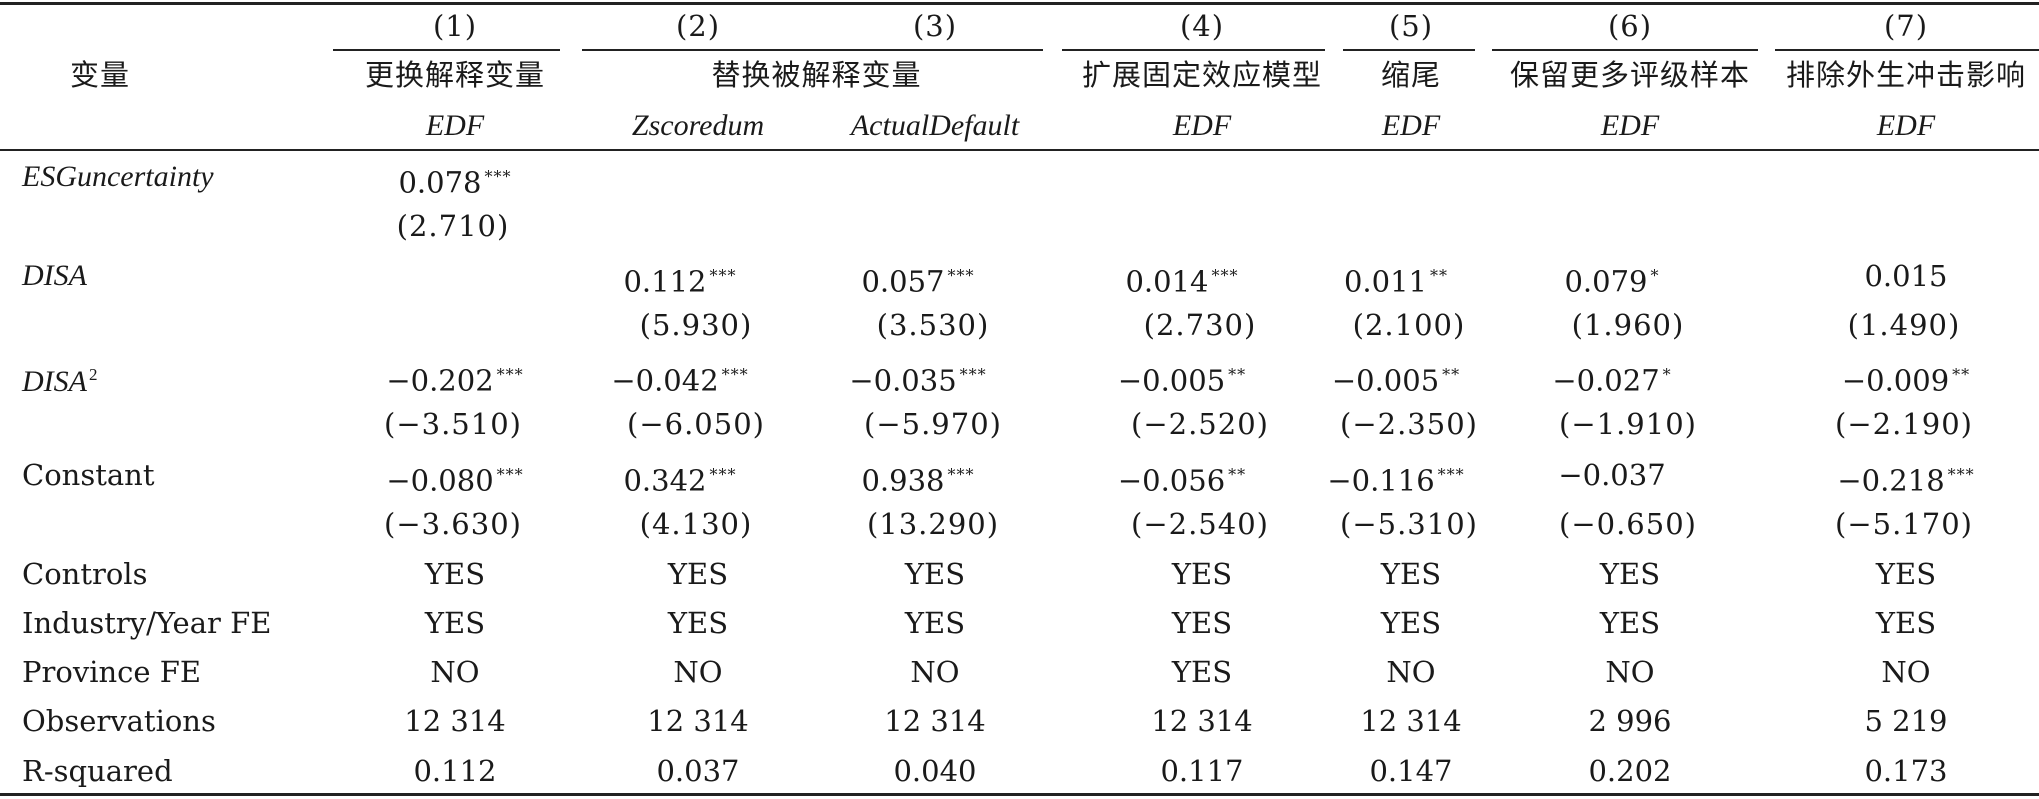  Describe the element at coordinates (1409, 524) in the screenshot. I see `t-statistic: (−5.310)` at that location.